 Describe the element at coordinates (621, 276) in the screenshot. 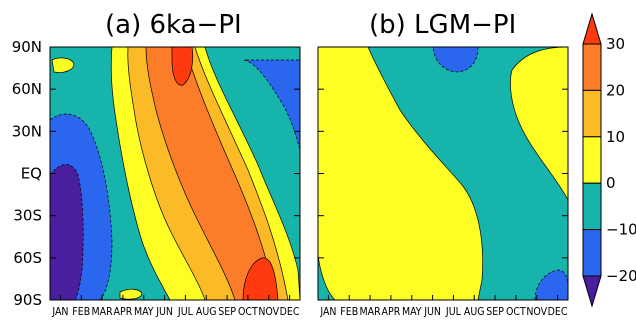

I see `colorbar-tick-label: −20` at that location.